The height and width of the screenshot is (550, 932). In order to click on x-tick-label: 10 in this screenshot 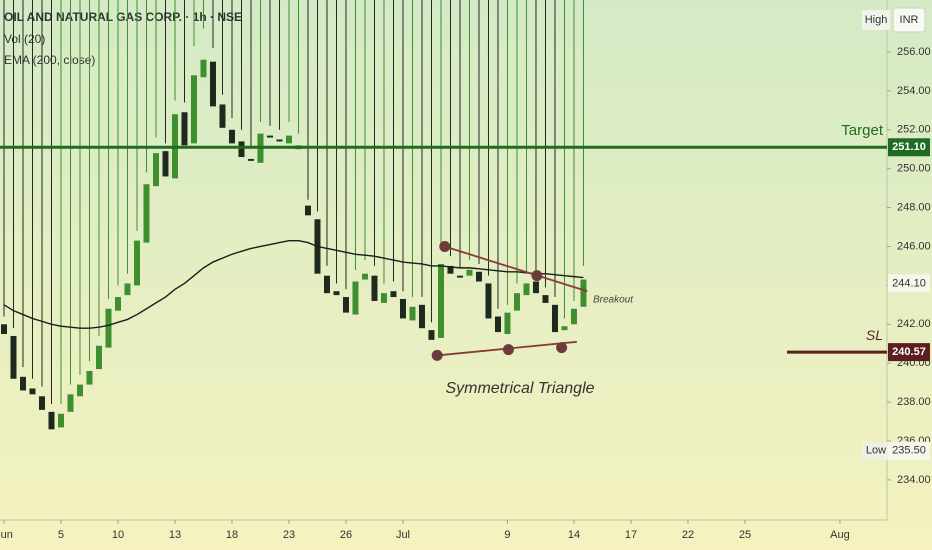, I will do `click(118, 535)`.